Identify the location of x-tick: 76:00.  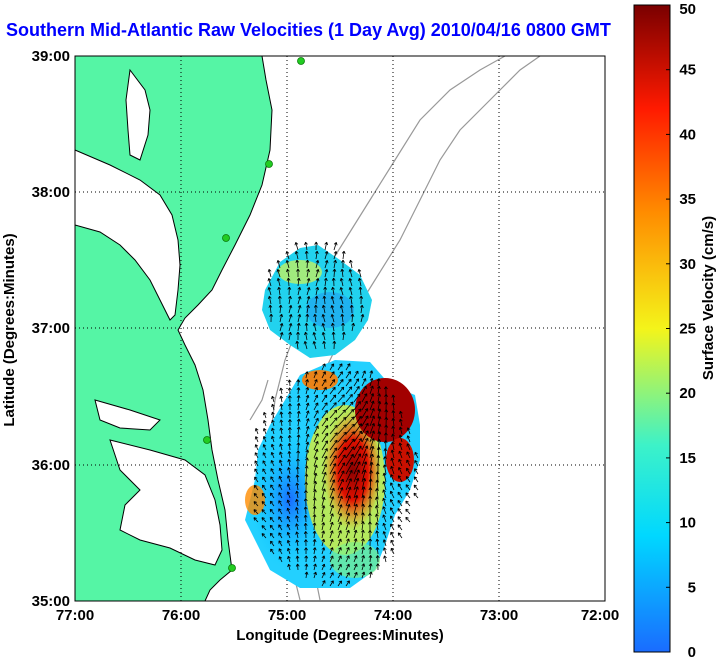
(181, 615).